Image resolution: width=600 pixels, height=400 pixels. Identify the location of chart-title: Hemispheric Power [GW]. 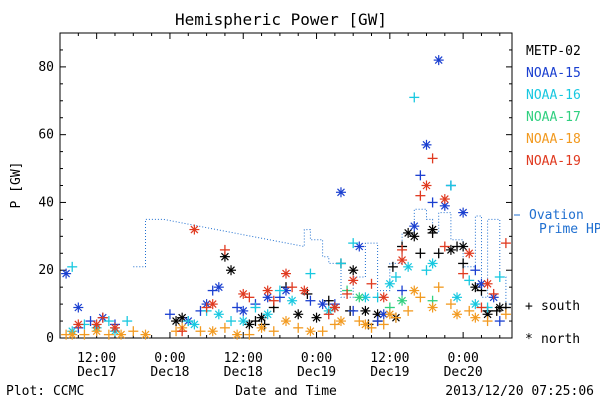
(281, 19).